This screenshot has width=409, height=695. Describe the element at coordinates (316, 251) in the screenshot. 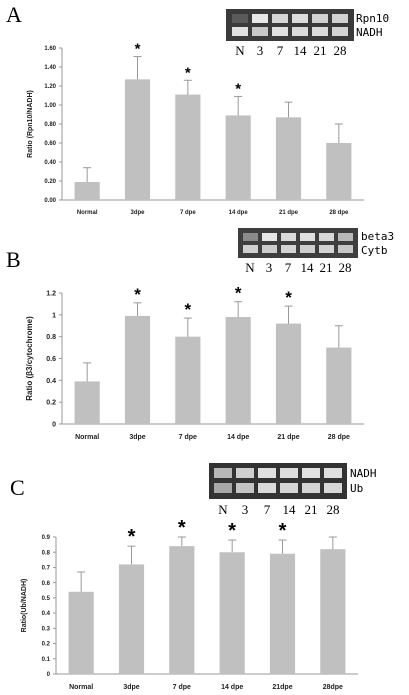

I see `gel-image-b: beta3 Cytb N 3 7 14 21 28` at that location.